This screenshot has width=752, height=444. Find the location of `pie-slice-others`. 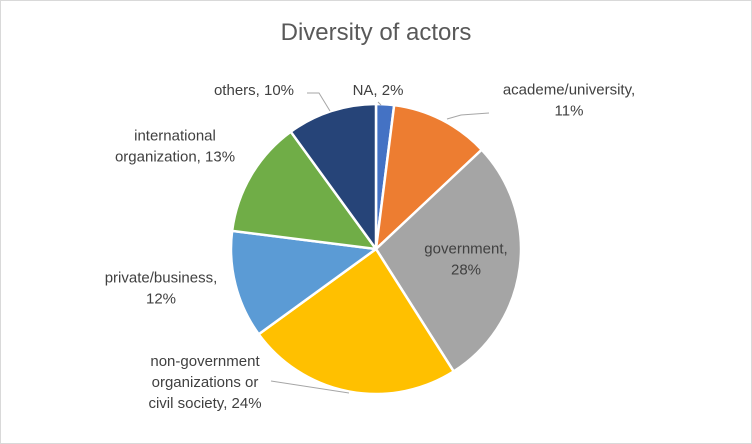

pie-slice-others is located at coordinates (333, 176).